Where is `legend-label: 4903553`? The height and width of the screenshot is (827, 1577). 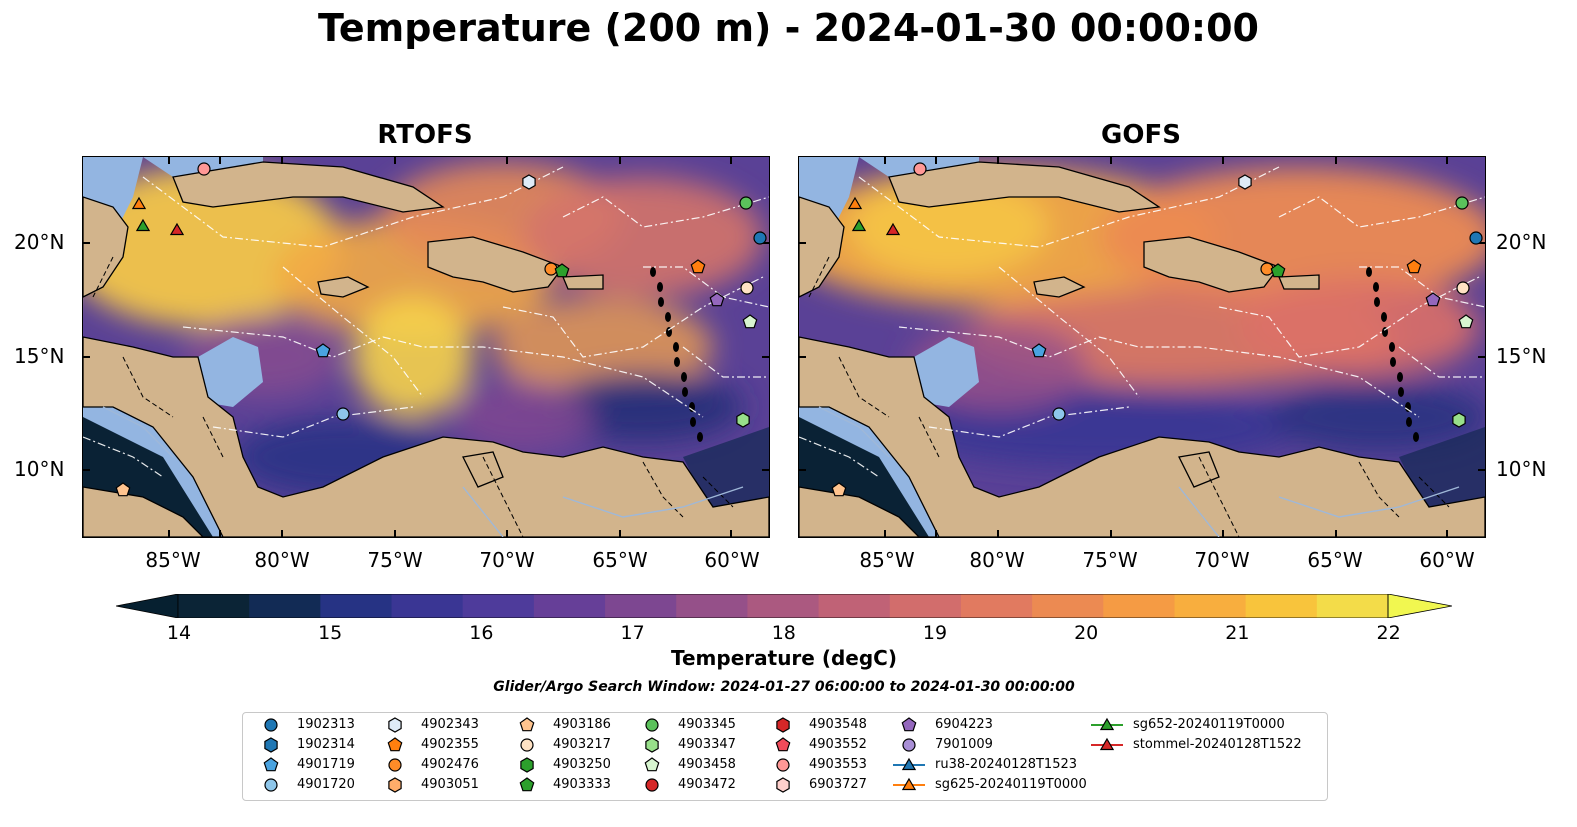 legend-label: 4903553 is located at coordinates (838, 764).